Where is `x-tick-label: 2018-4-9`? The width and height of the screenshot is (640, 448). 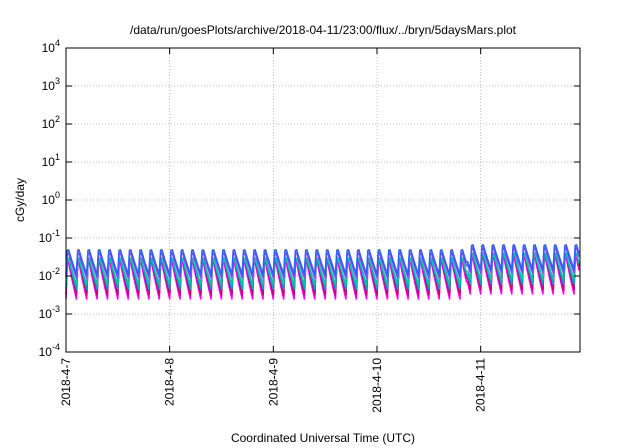
x-tick-label: 2018-4-9 is located at coordinates (273, 382).